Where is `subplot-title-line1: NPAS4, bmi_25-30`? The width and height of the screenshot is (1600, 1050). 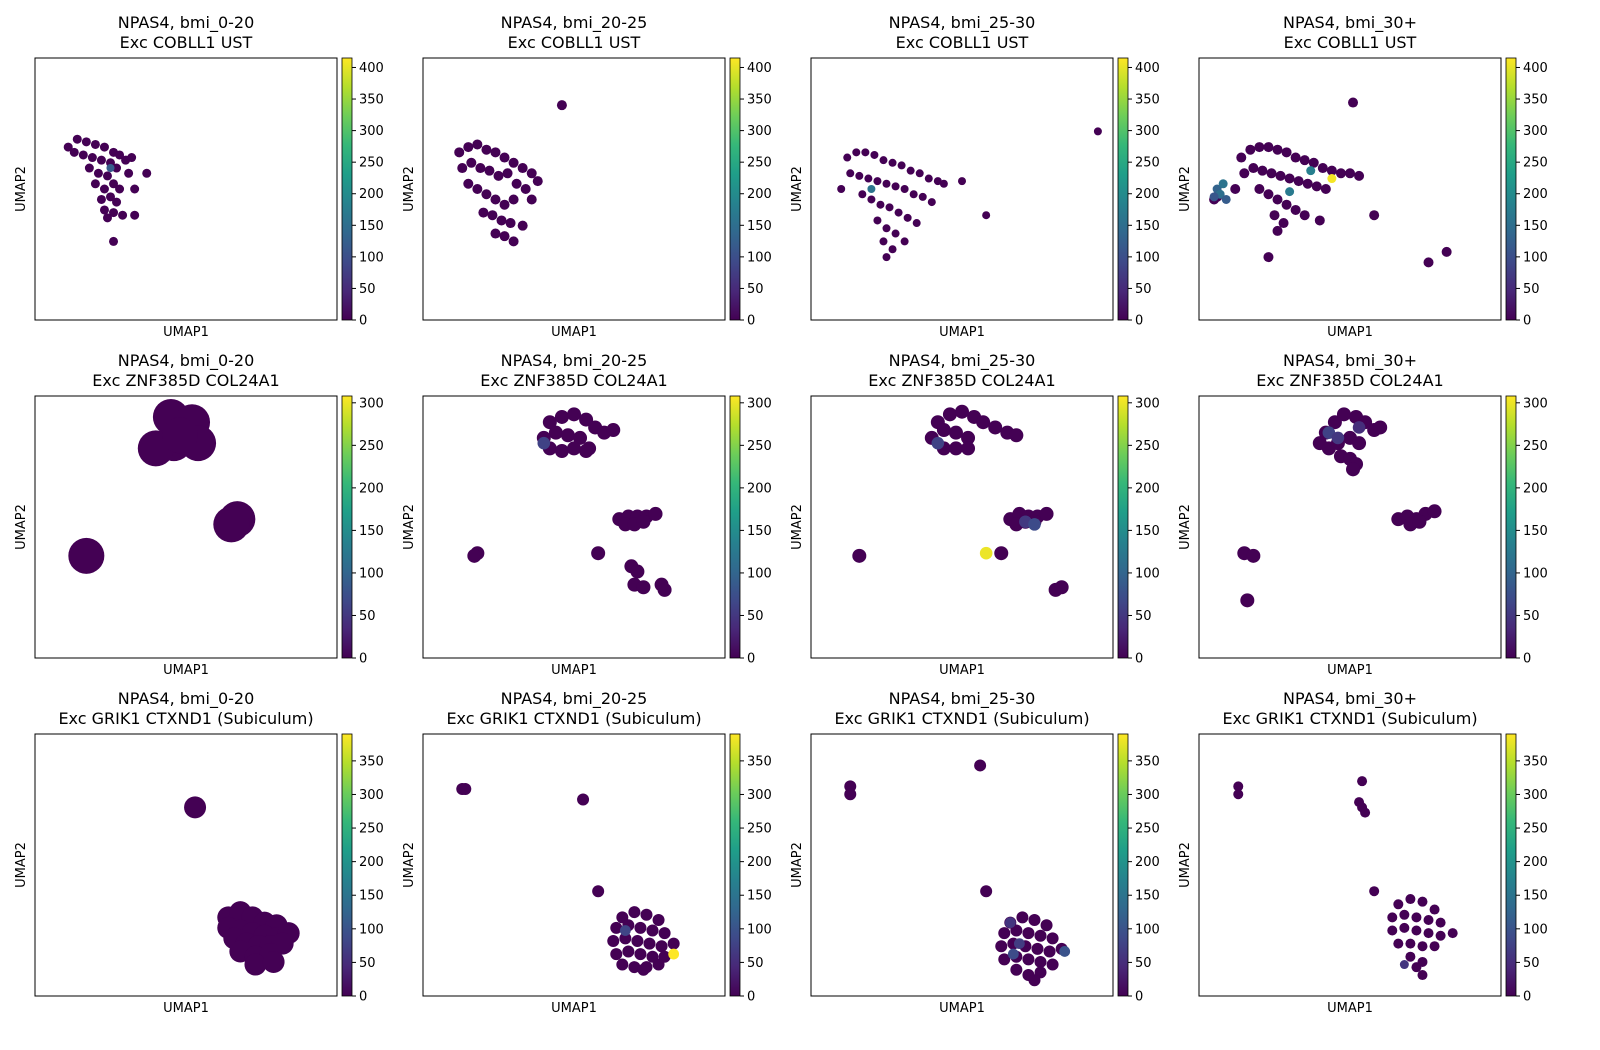
subplot-title-line1: NPAS4, bmi_25-30 is located at coordinates (962, 361).